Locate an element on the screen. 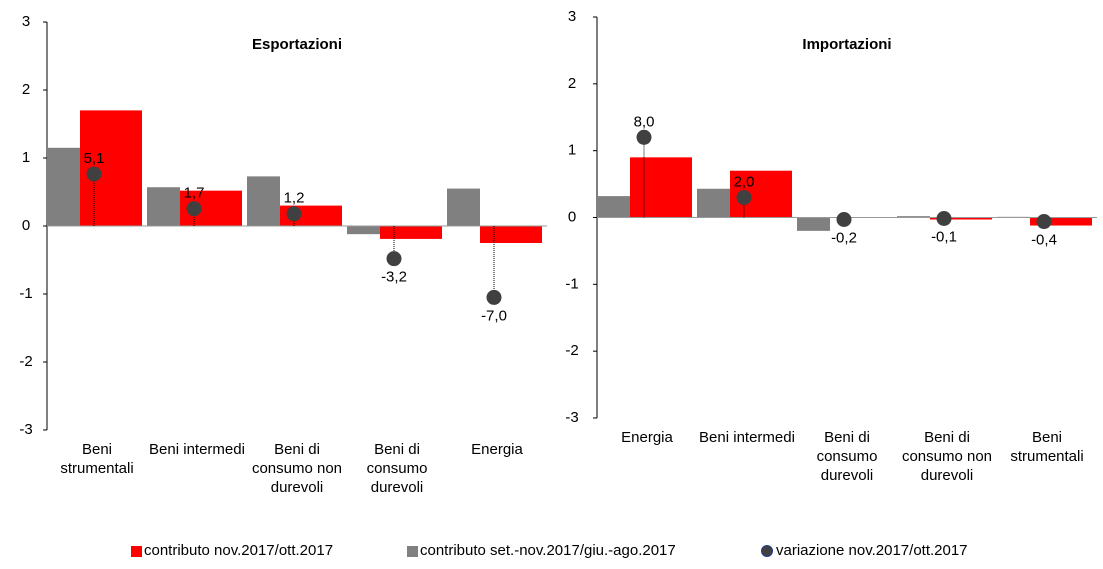  legend-item: contributo nov.2017/ott.2017 is located at coordinates (232, 551).